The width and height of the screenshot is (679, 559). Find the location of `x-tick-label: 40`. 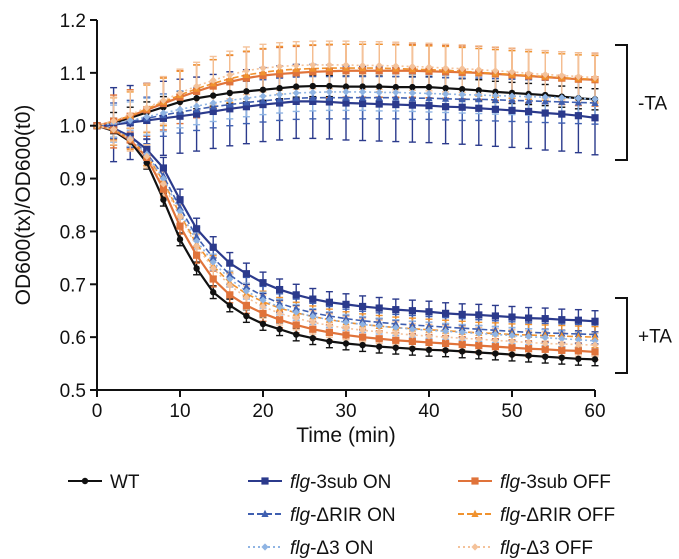

x-tick-label: 40 is located at coordinates (428, 411).